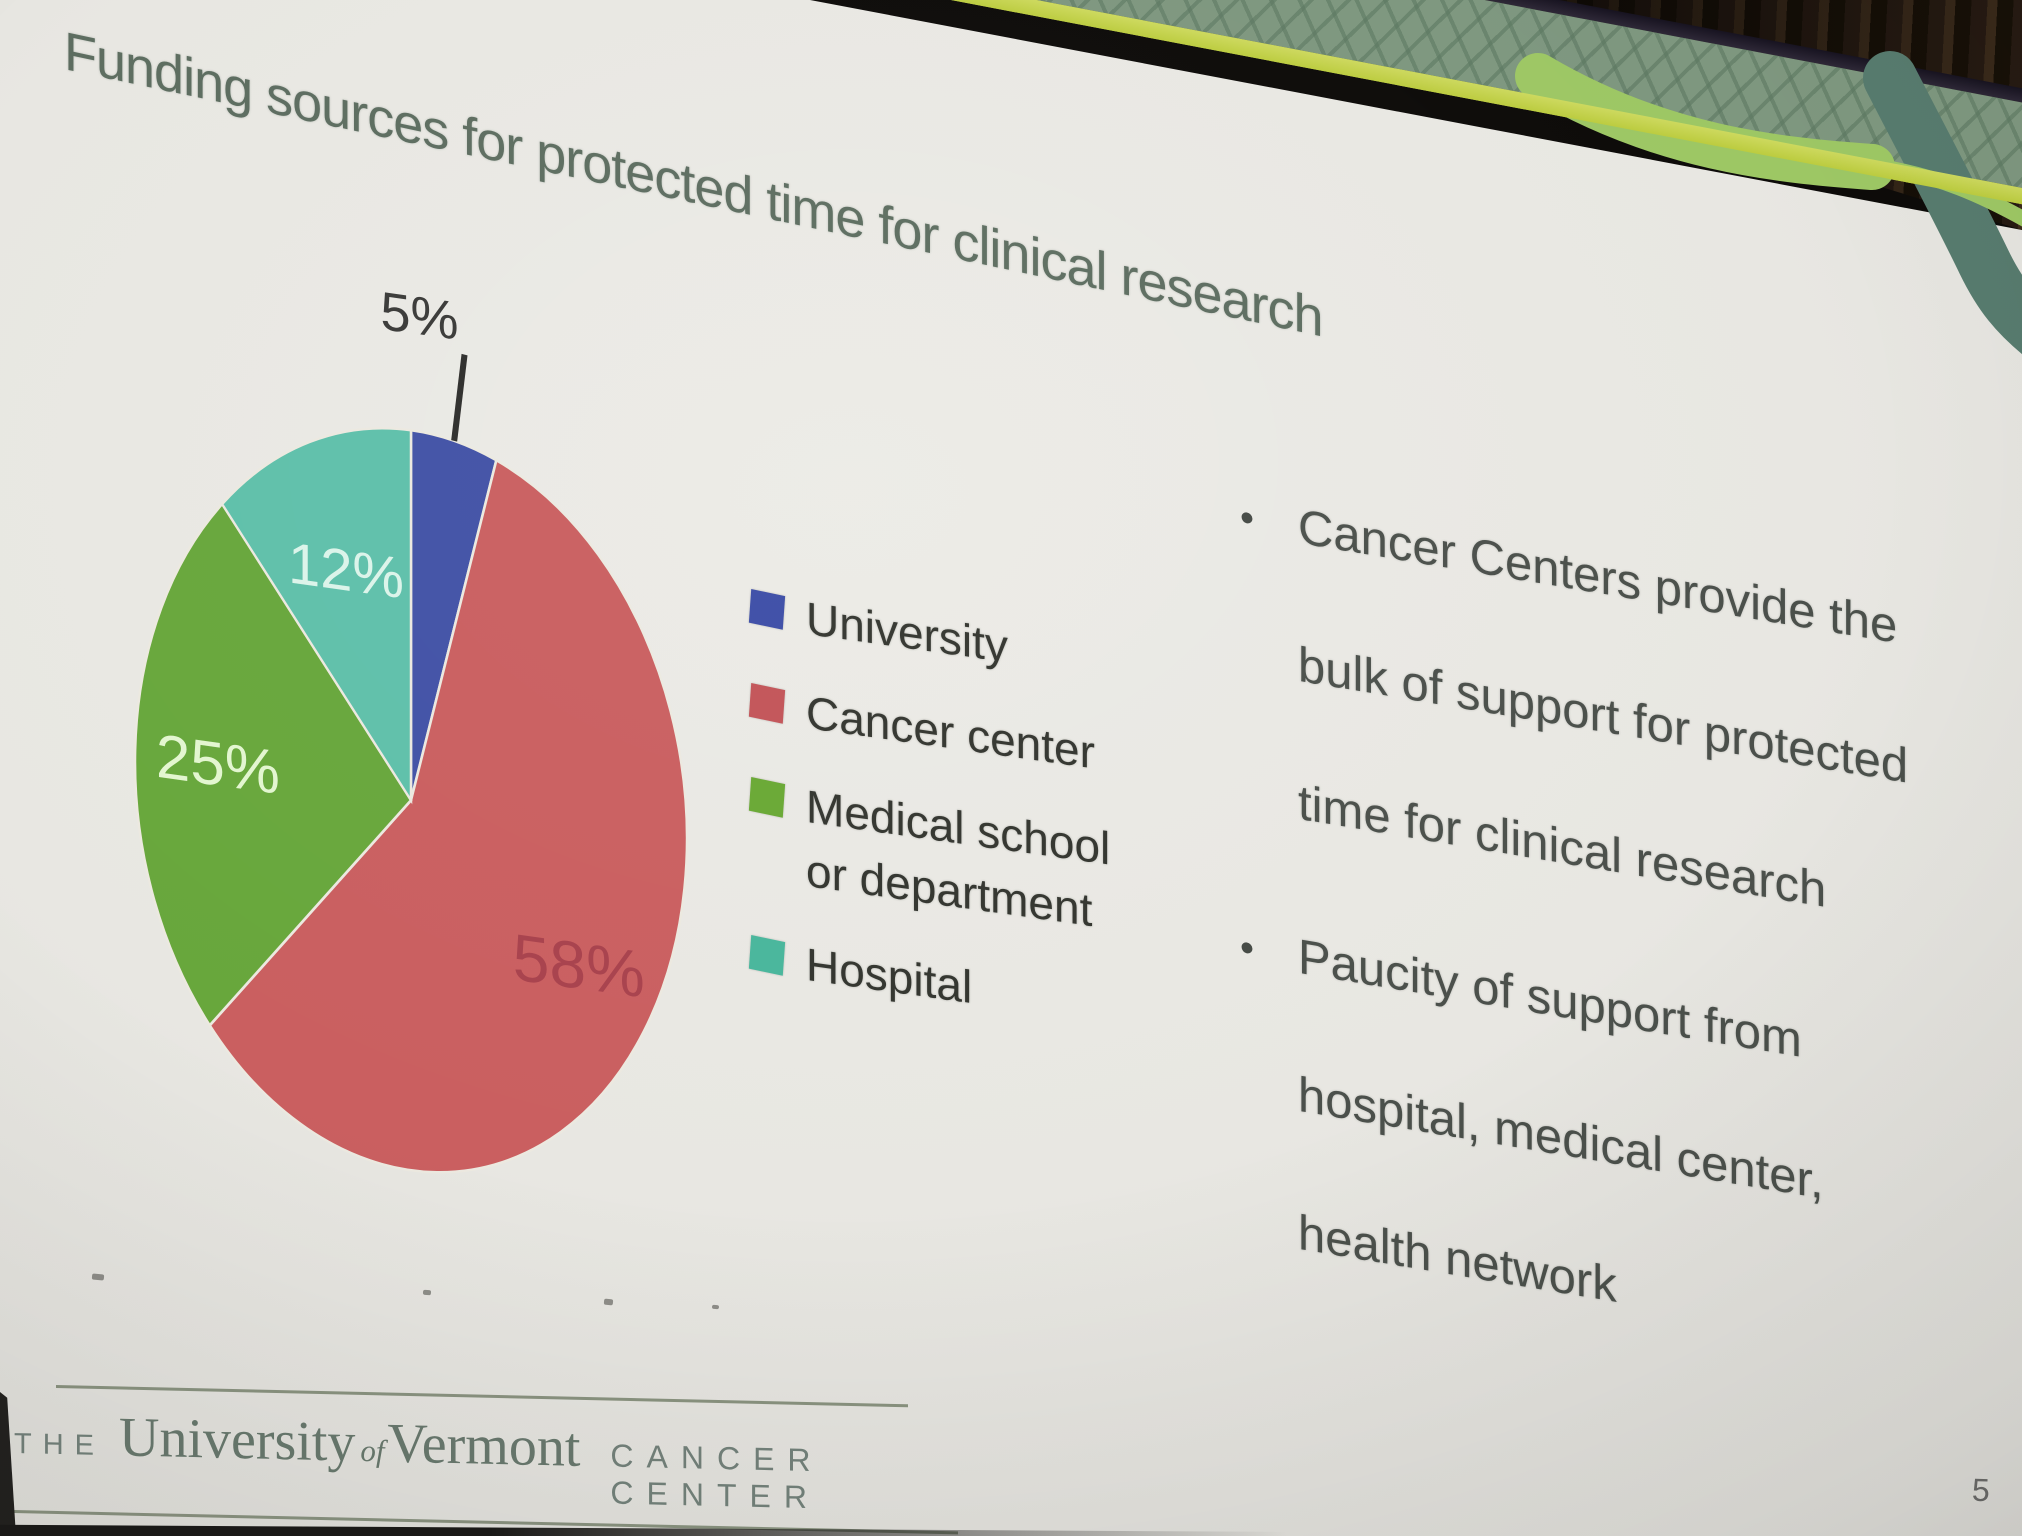 The image size is (2022, 1536). I want to click on ribbon-teal, so click(1942, 203).